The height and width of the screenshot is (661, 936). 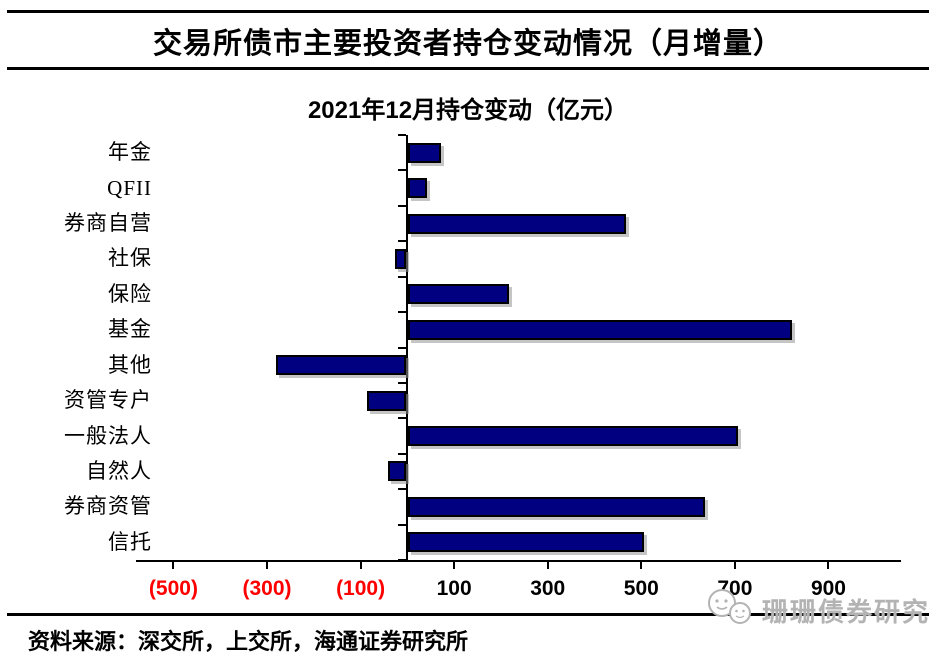 I want to click on category-label-其他: 其他, so click(x=130, y=365).